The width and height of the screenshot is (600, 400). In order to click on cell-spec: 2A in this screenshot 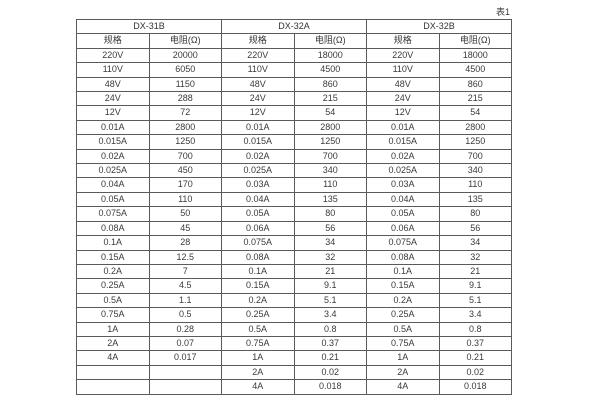, I will do `click(403, 372)`.